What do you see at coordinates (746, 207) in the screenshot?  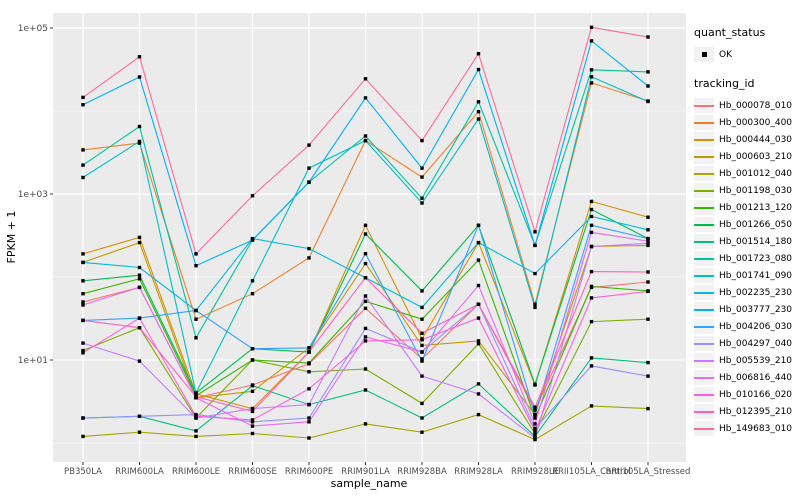 I see `legend-item-tracking: Hb_001213_120` at bounding box center [746, 207].